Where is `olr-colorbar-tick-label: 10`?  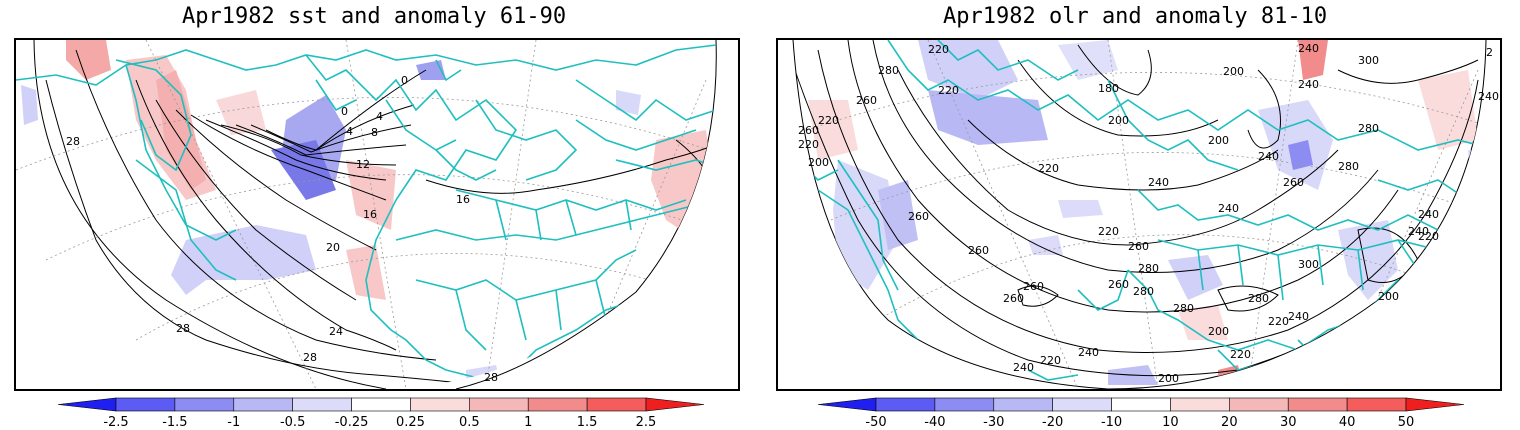 olr-colorbar-tick-label: 10 is located at coordinates (1170, 422).